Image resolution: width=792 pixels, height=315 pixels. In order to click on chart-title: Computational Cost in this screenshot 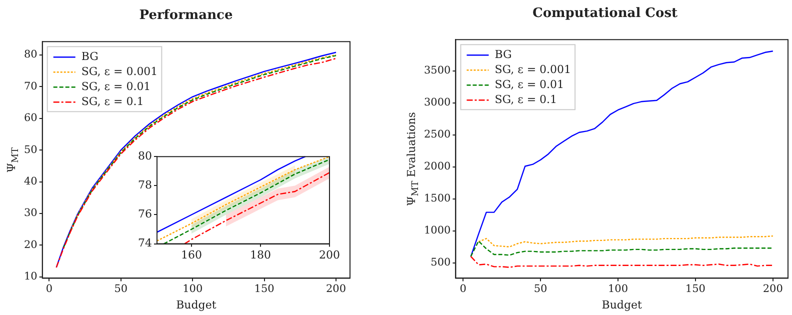, I will do `click(605, 14)`.